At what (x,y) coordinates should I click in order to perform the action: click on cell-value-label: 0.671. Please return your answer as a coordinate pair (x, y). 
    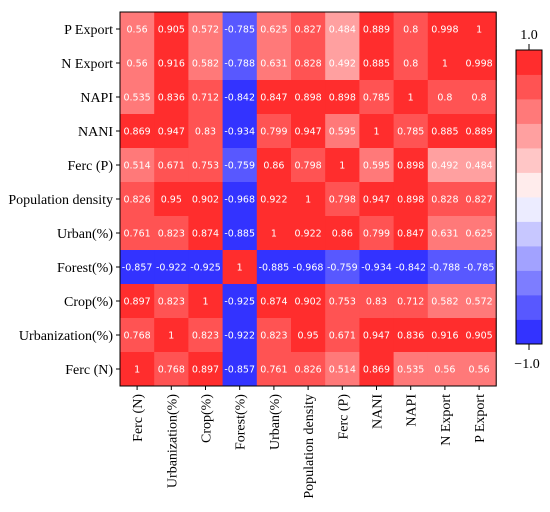
    Looking at the image, I should click on (342, 336).